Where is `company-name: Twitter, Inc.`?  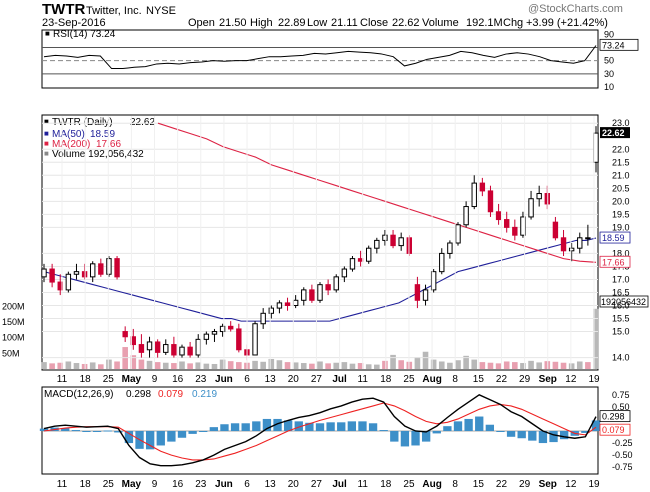
company-name: Twitter, Inc. is located at coordinates (114, 11).